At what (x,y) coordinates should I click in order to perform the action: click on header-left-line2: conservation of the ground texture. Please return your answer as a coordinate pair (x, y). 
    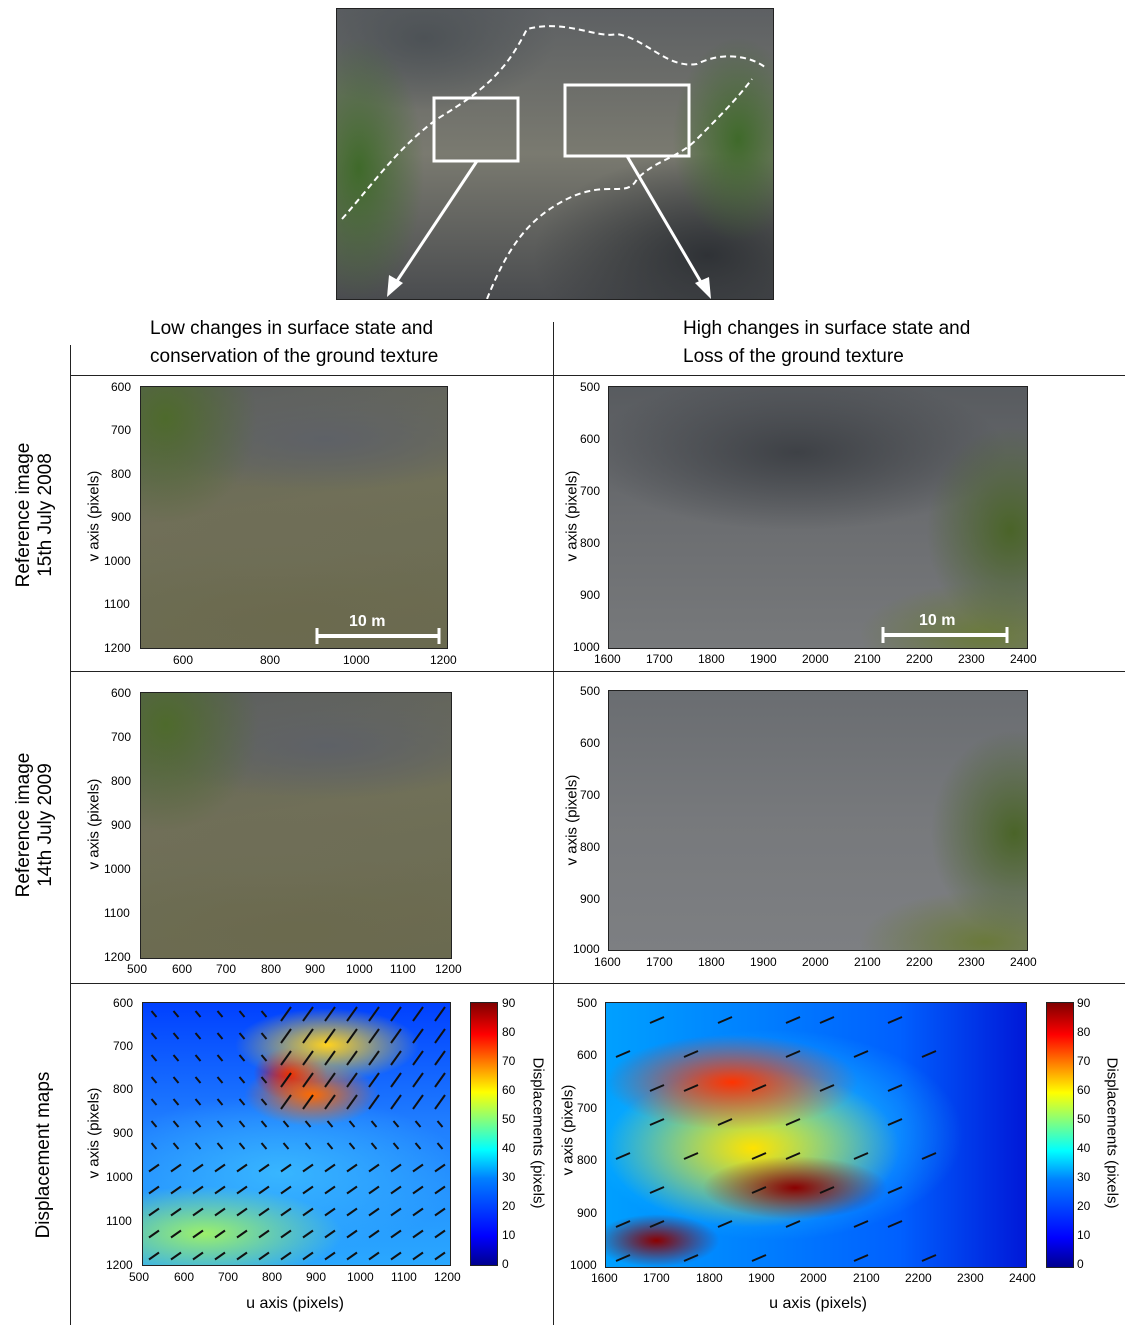
    Looking at the image, I should click on (294, 356).